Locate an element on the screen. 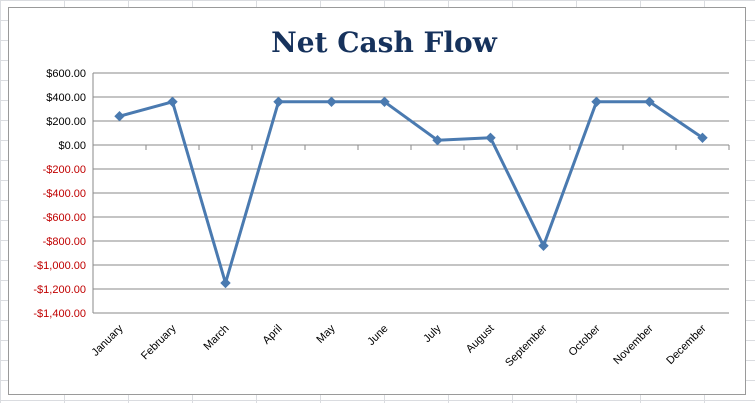 This screenshot has width=755, height=403. x-tick-label: July is located at coordinates (432, 333).